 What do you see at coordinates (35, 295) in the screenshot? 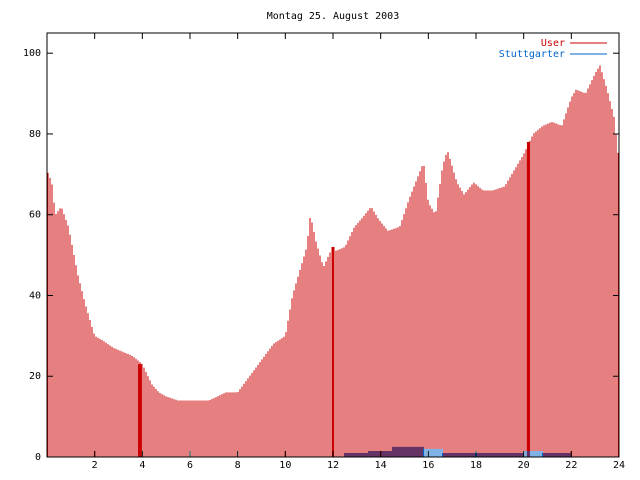
I see `y-tick-label: 40` at bounding box center [35, 295].